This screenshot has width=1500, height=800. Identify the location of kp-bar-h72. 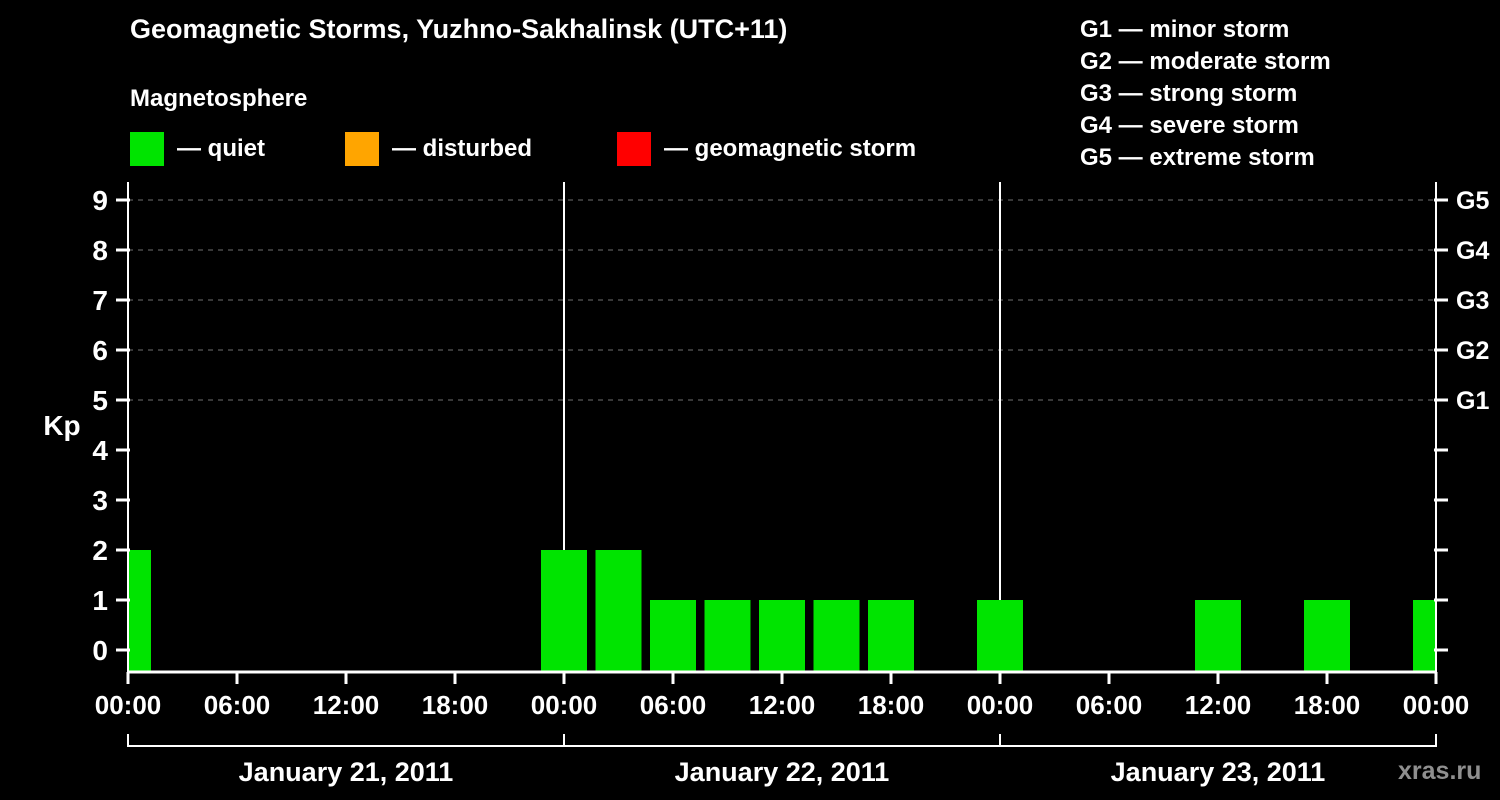
(1424, 636).